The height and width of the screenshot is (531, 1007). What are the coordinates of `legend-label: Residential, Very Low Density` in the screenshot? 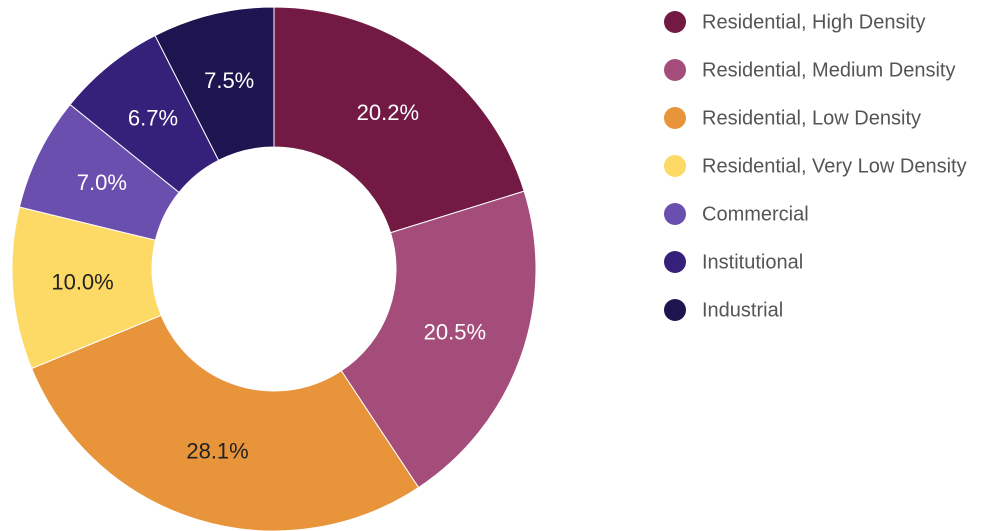 It's located at (834, 166).